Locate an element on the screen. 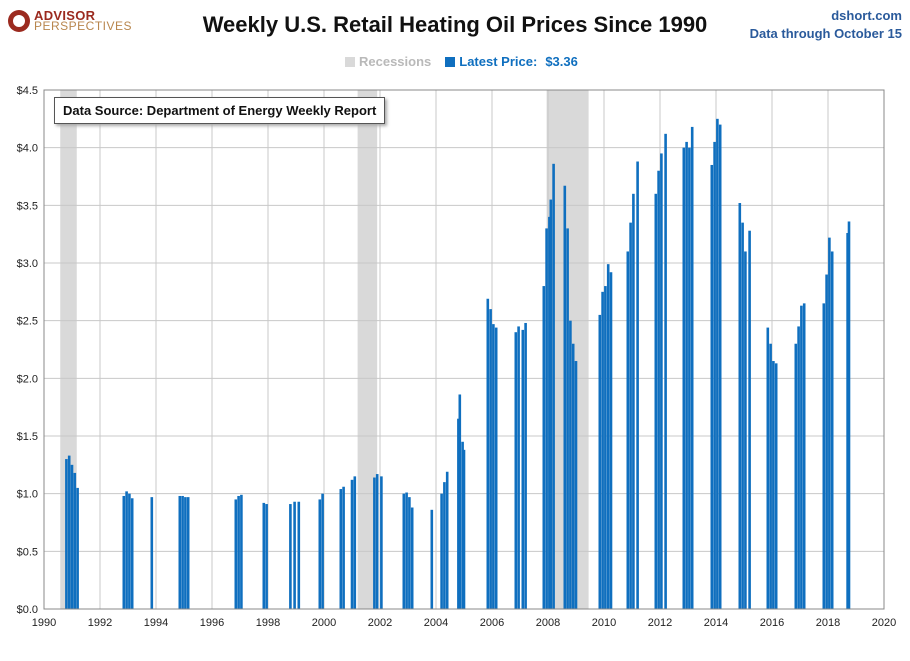 Image resolution: width=910 pixels, height=661 pixels. legend-recessions: Recessions is located at coordinates (388, 61).